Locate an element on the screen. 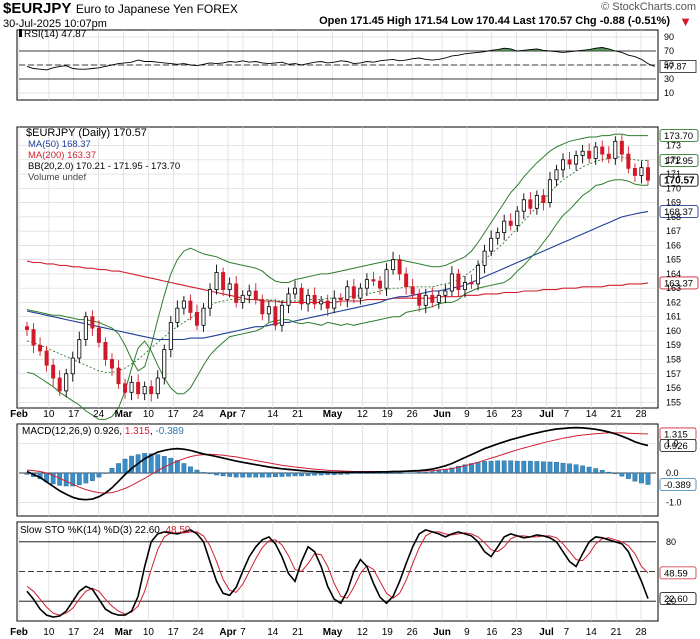 This screenshot has width=700, height=639. date-label-bottom-16: Jun is located at coordinates (442, 632).